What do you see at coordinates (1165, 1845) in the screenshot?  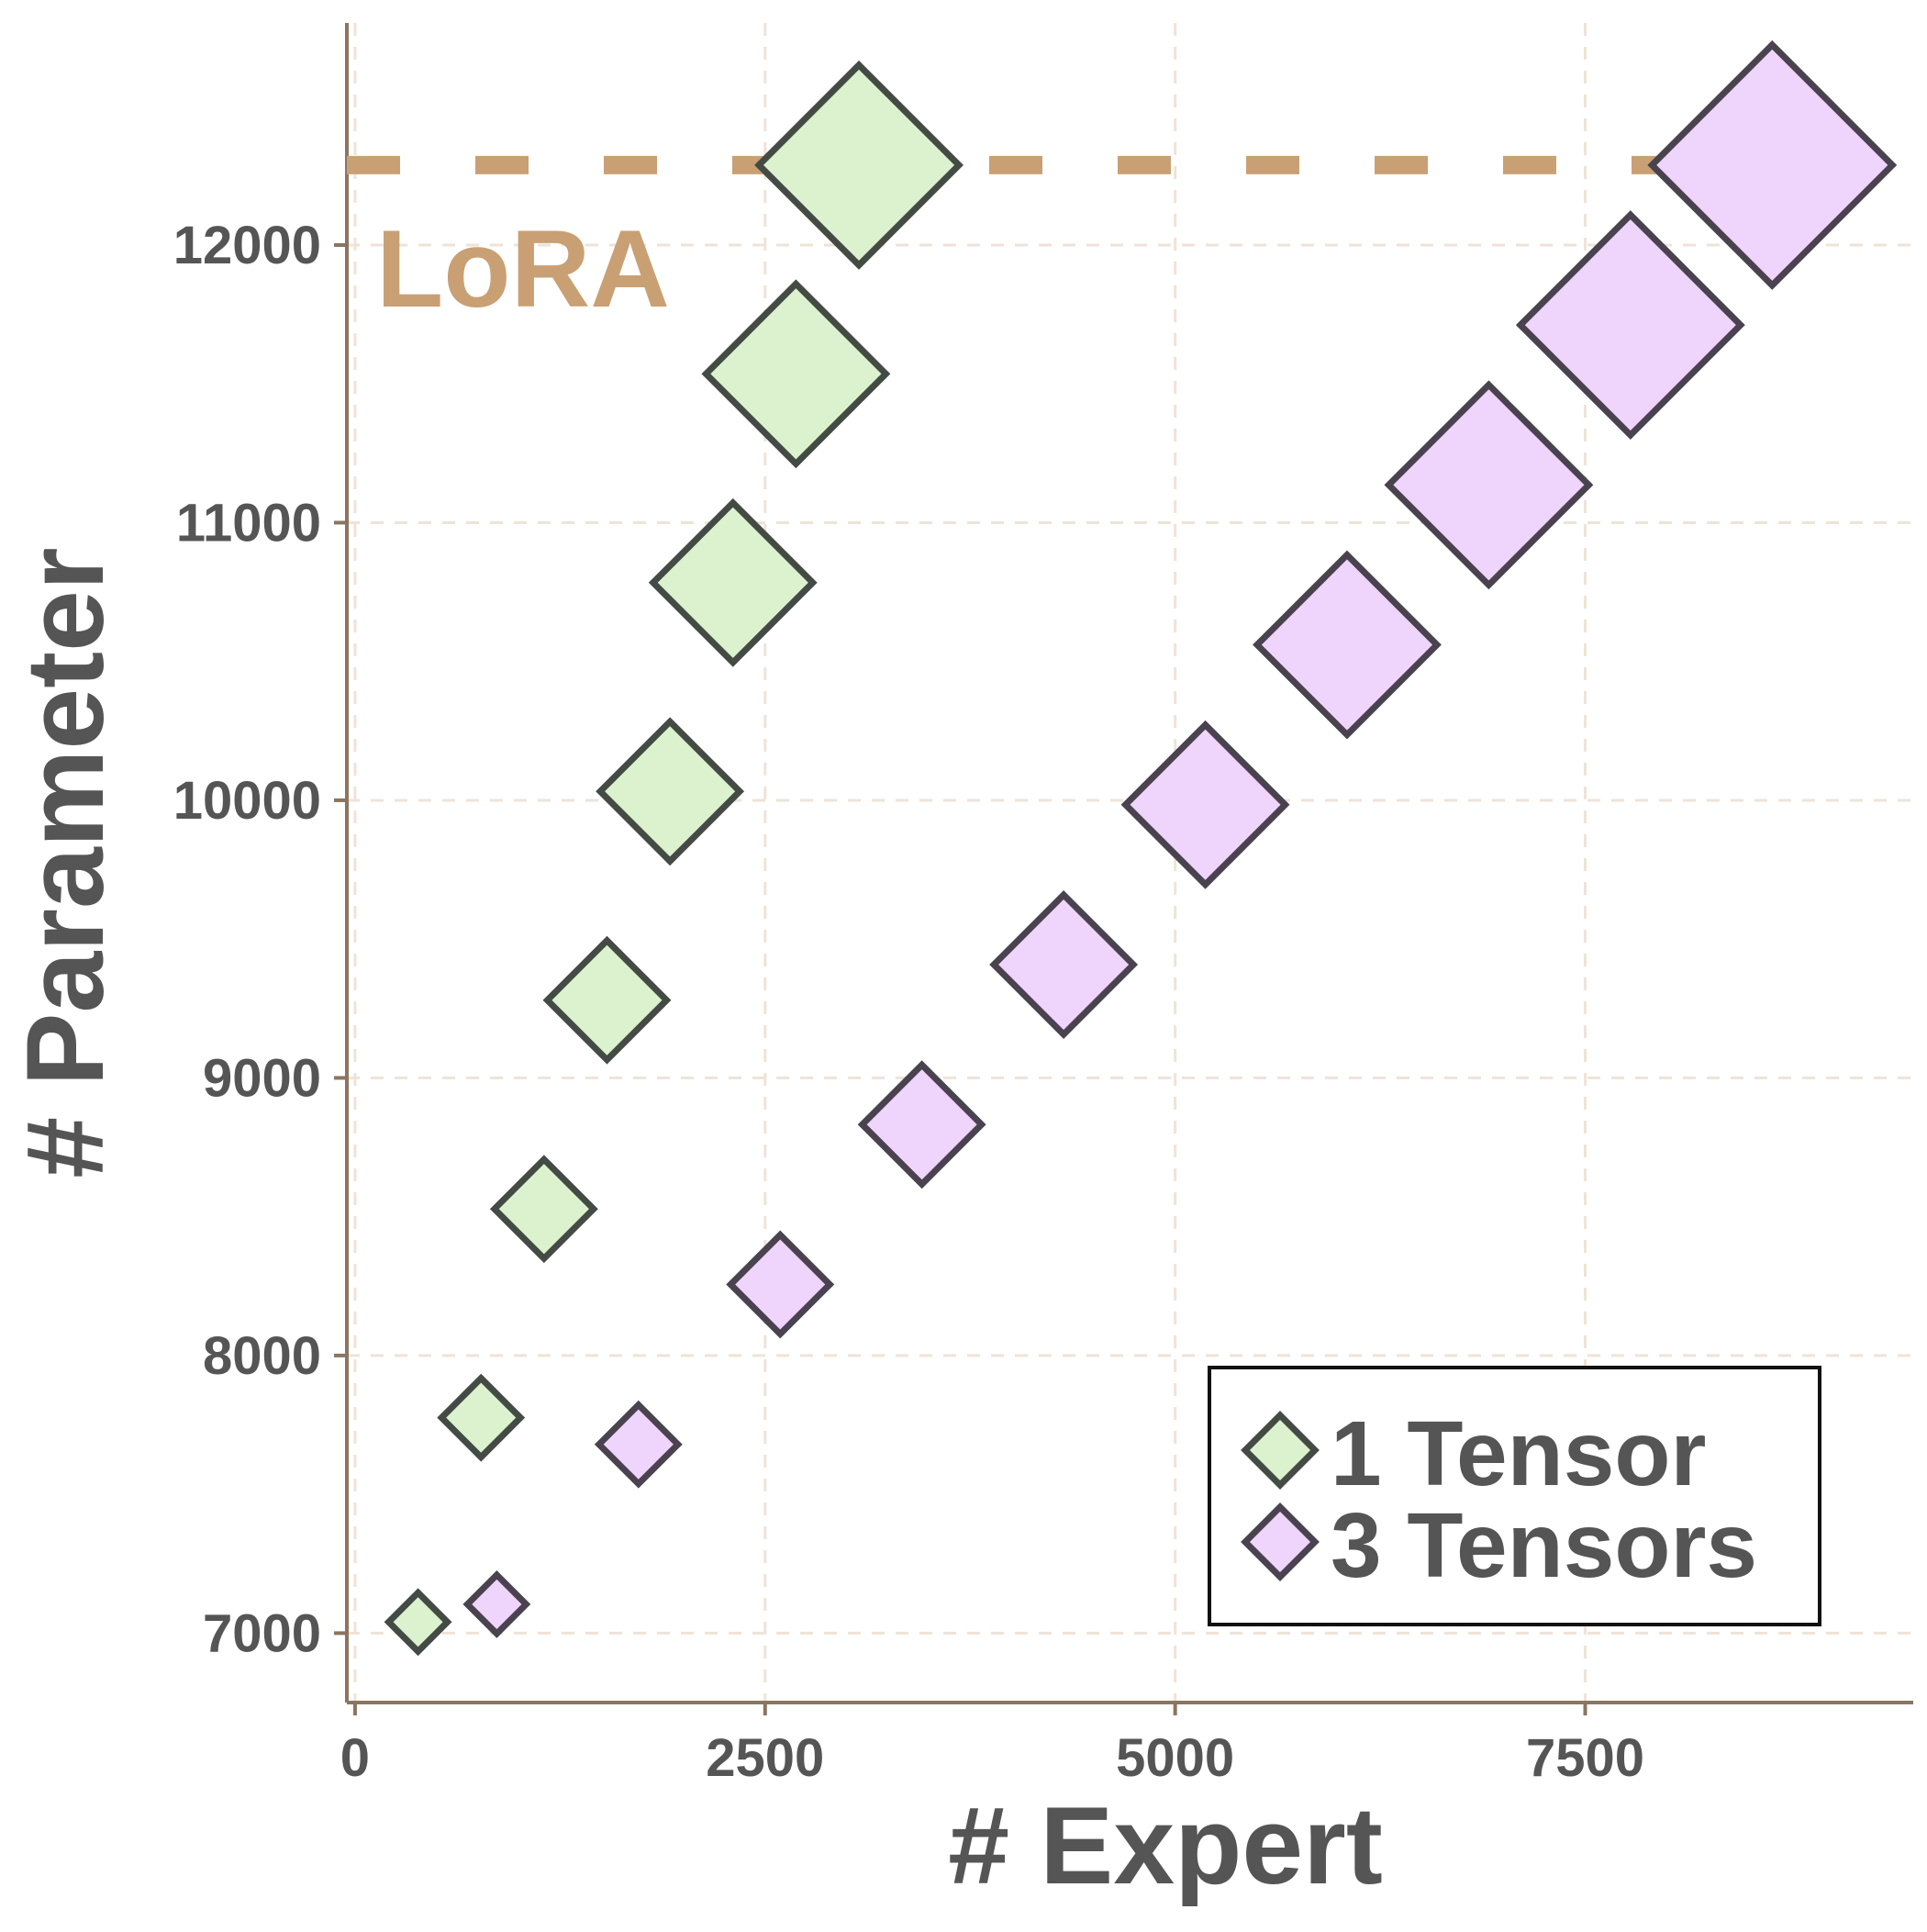 I see `x-axis-title: # Expert` at bounding box center [1165, 1845].